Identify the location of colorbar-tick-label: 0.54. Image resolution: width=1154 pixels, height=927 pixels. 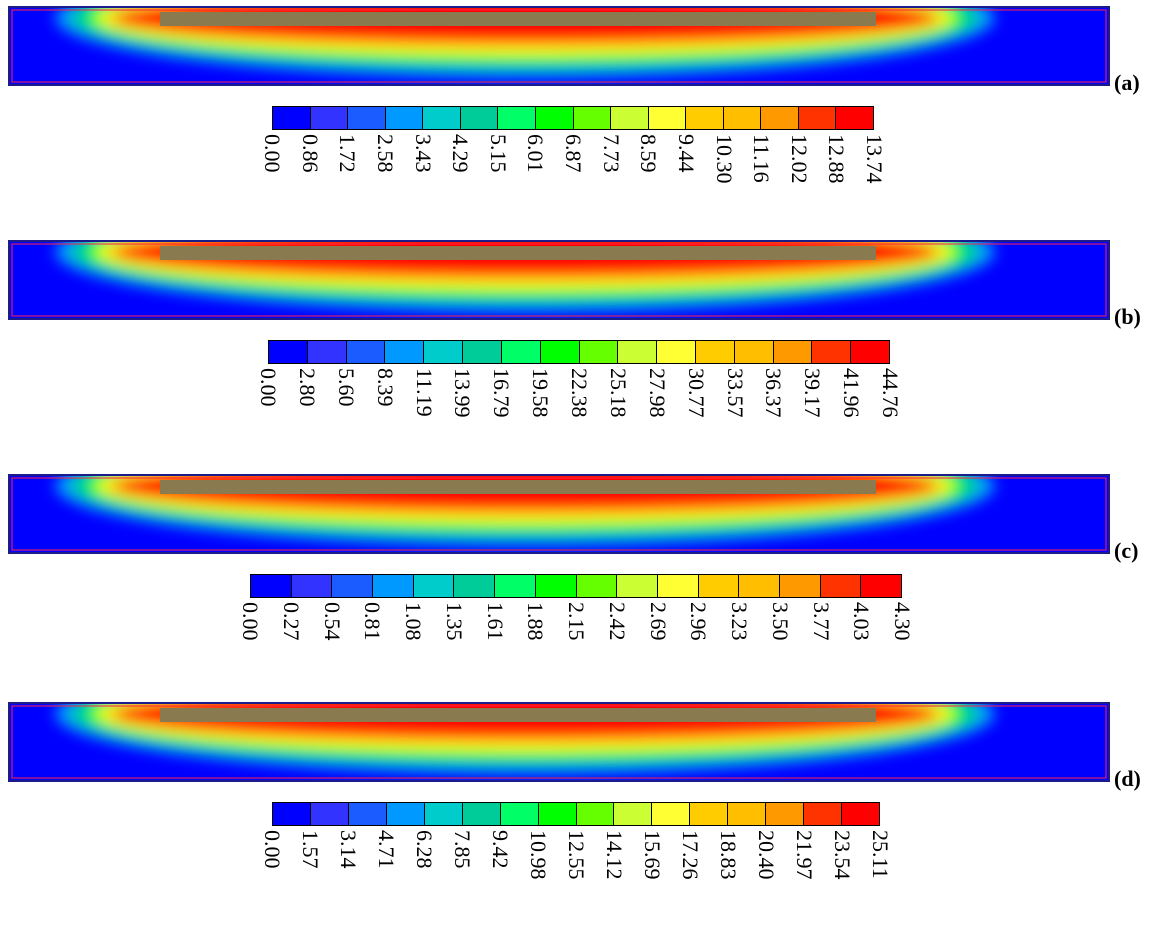
(332, 621).